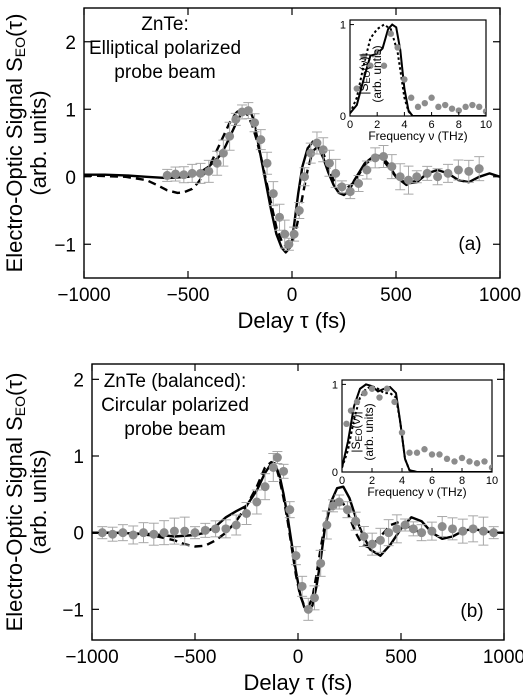  Describe the element at coordinates (342, 481) in the screenshot. I see `inset-x-tick-label: 0` at that location.